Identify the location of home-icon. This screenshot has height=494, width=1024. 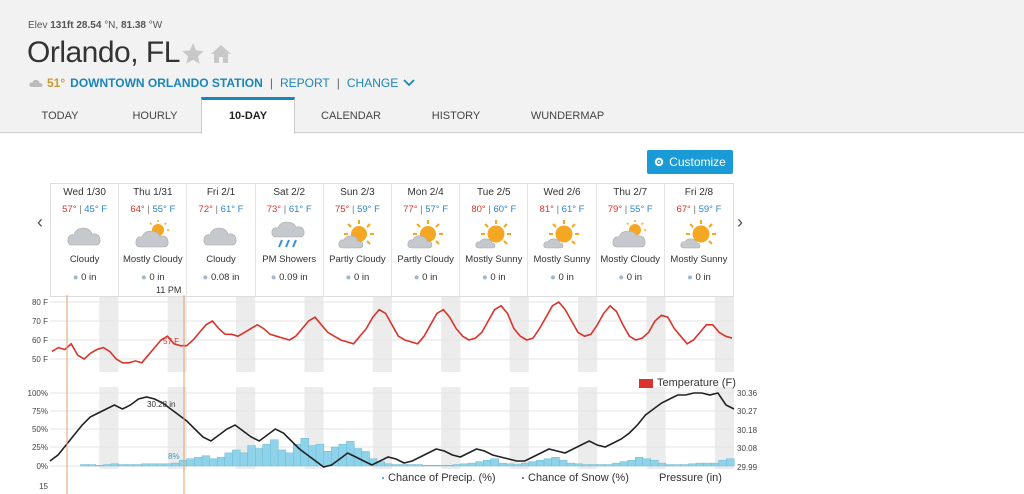
(221, 54).